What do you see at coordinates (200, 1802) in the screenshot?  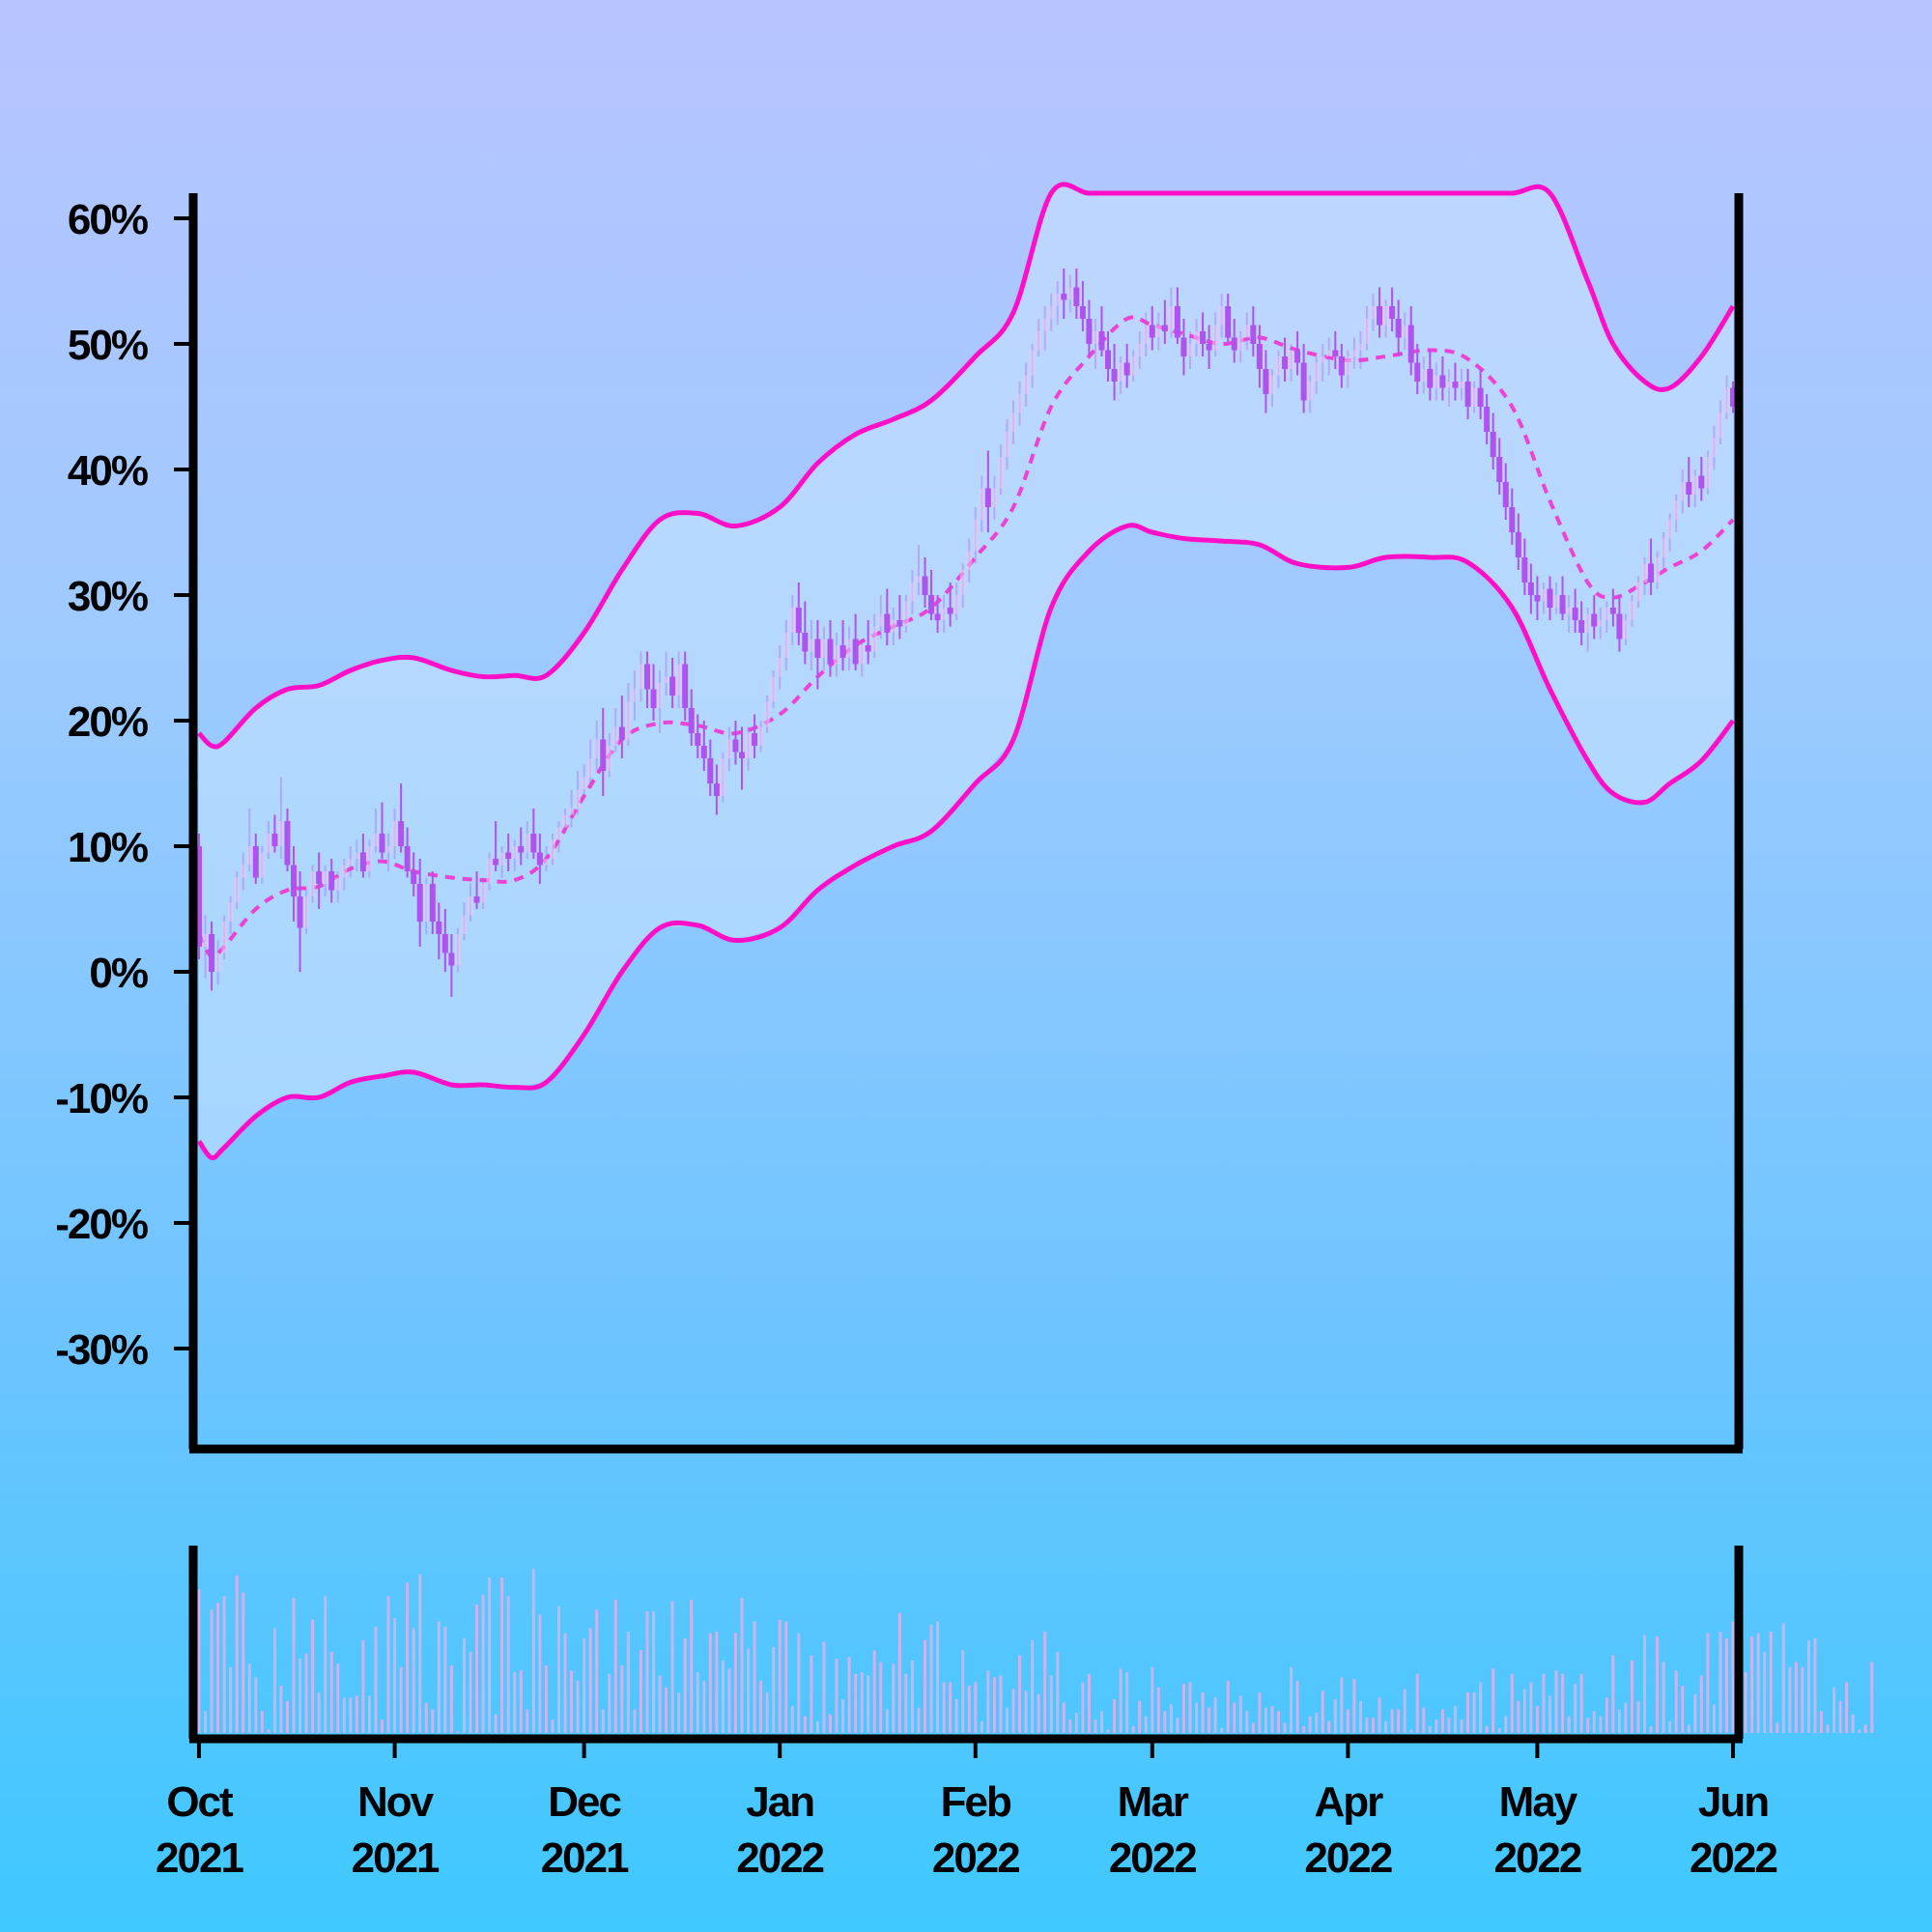 I see `x-tick-label-line: Oct` at bounding box center [200, 1802].